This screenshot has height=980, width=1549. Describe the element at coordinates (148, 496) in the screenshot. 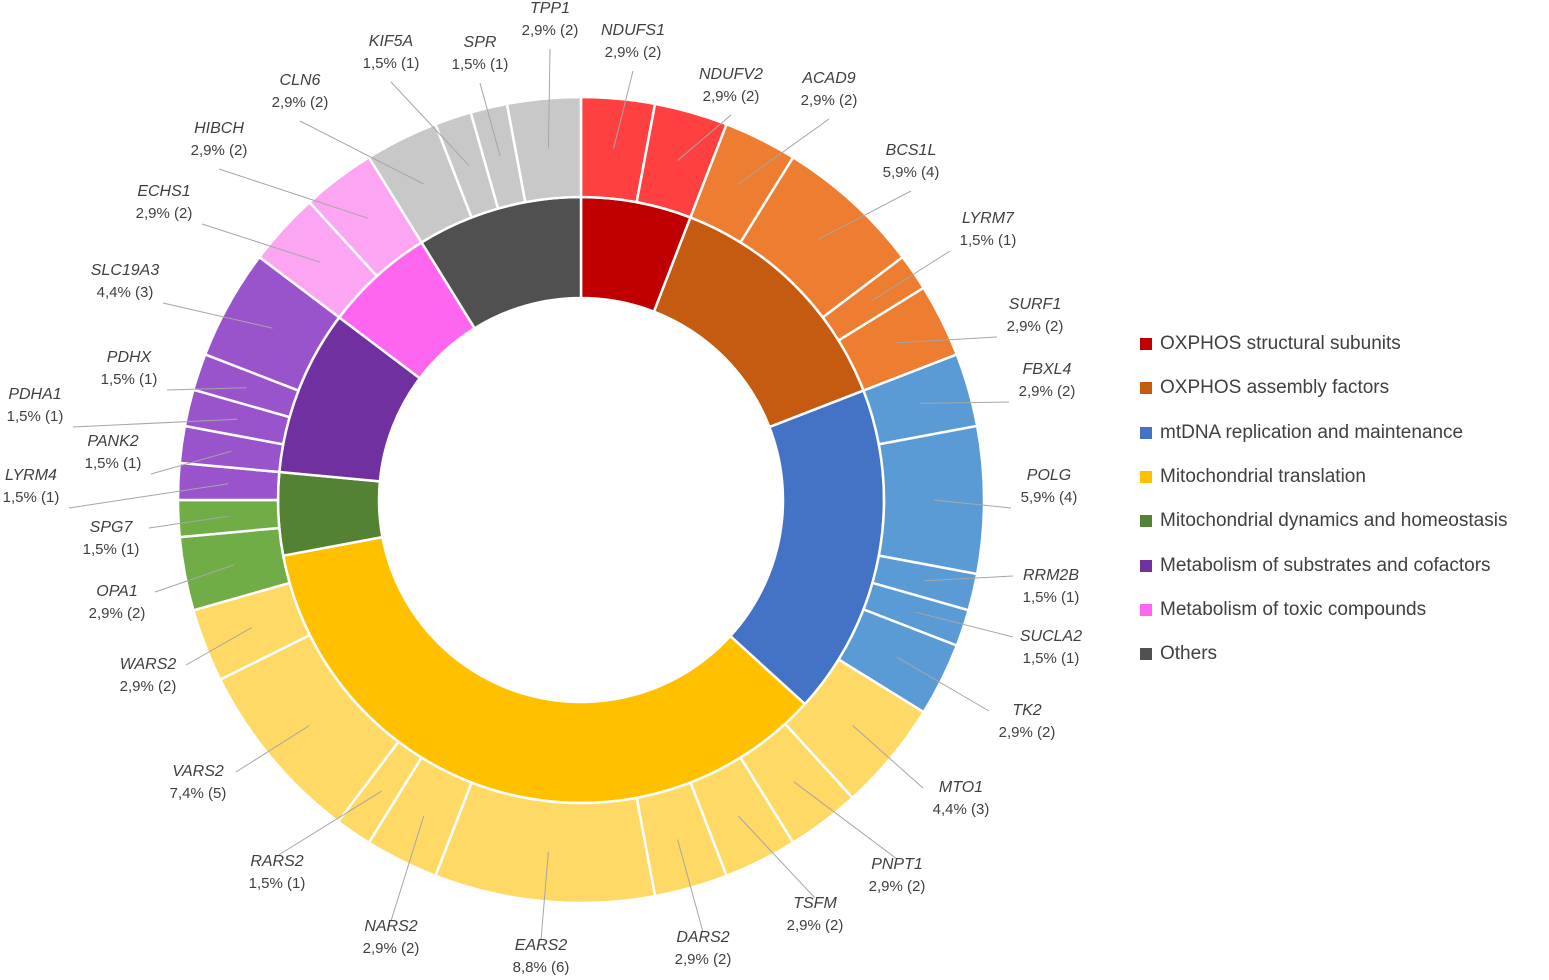

I see `leader-lyrm4` at that location.